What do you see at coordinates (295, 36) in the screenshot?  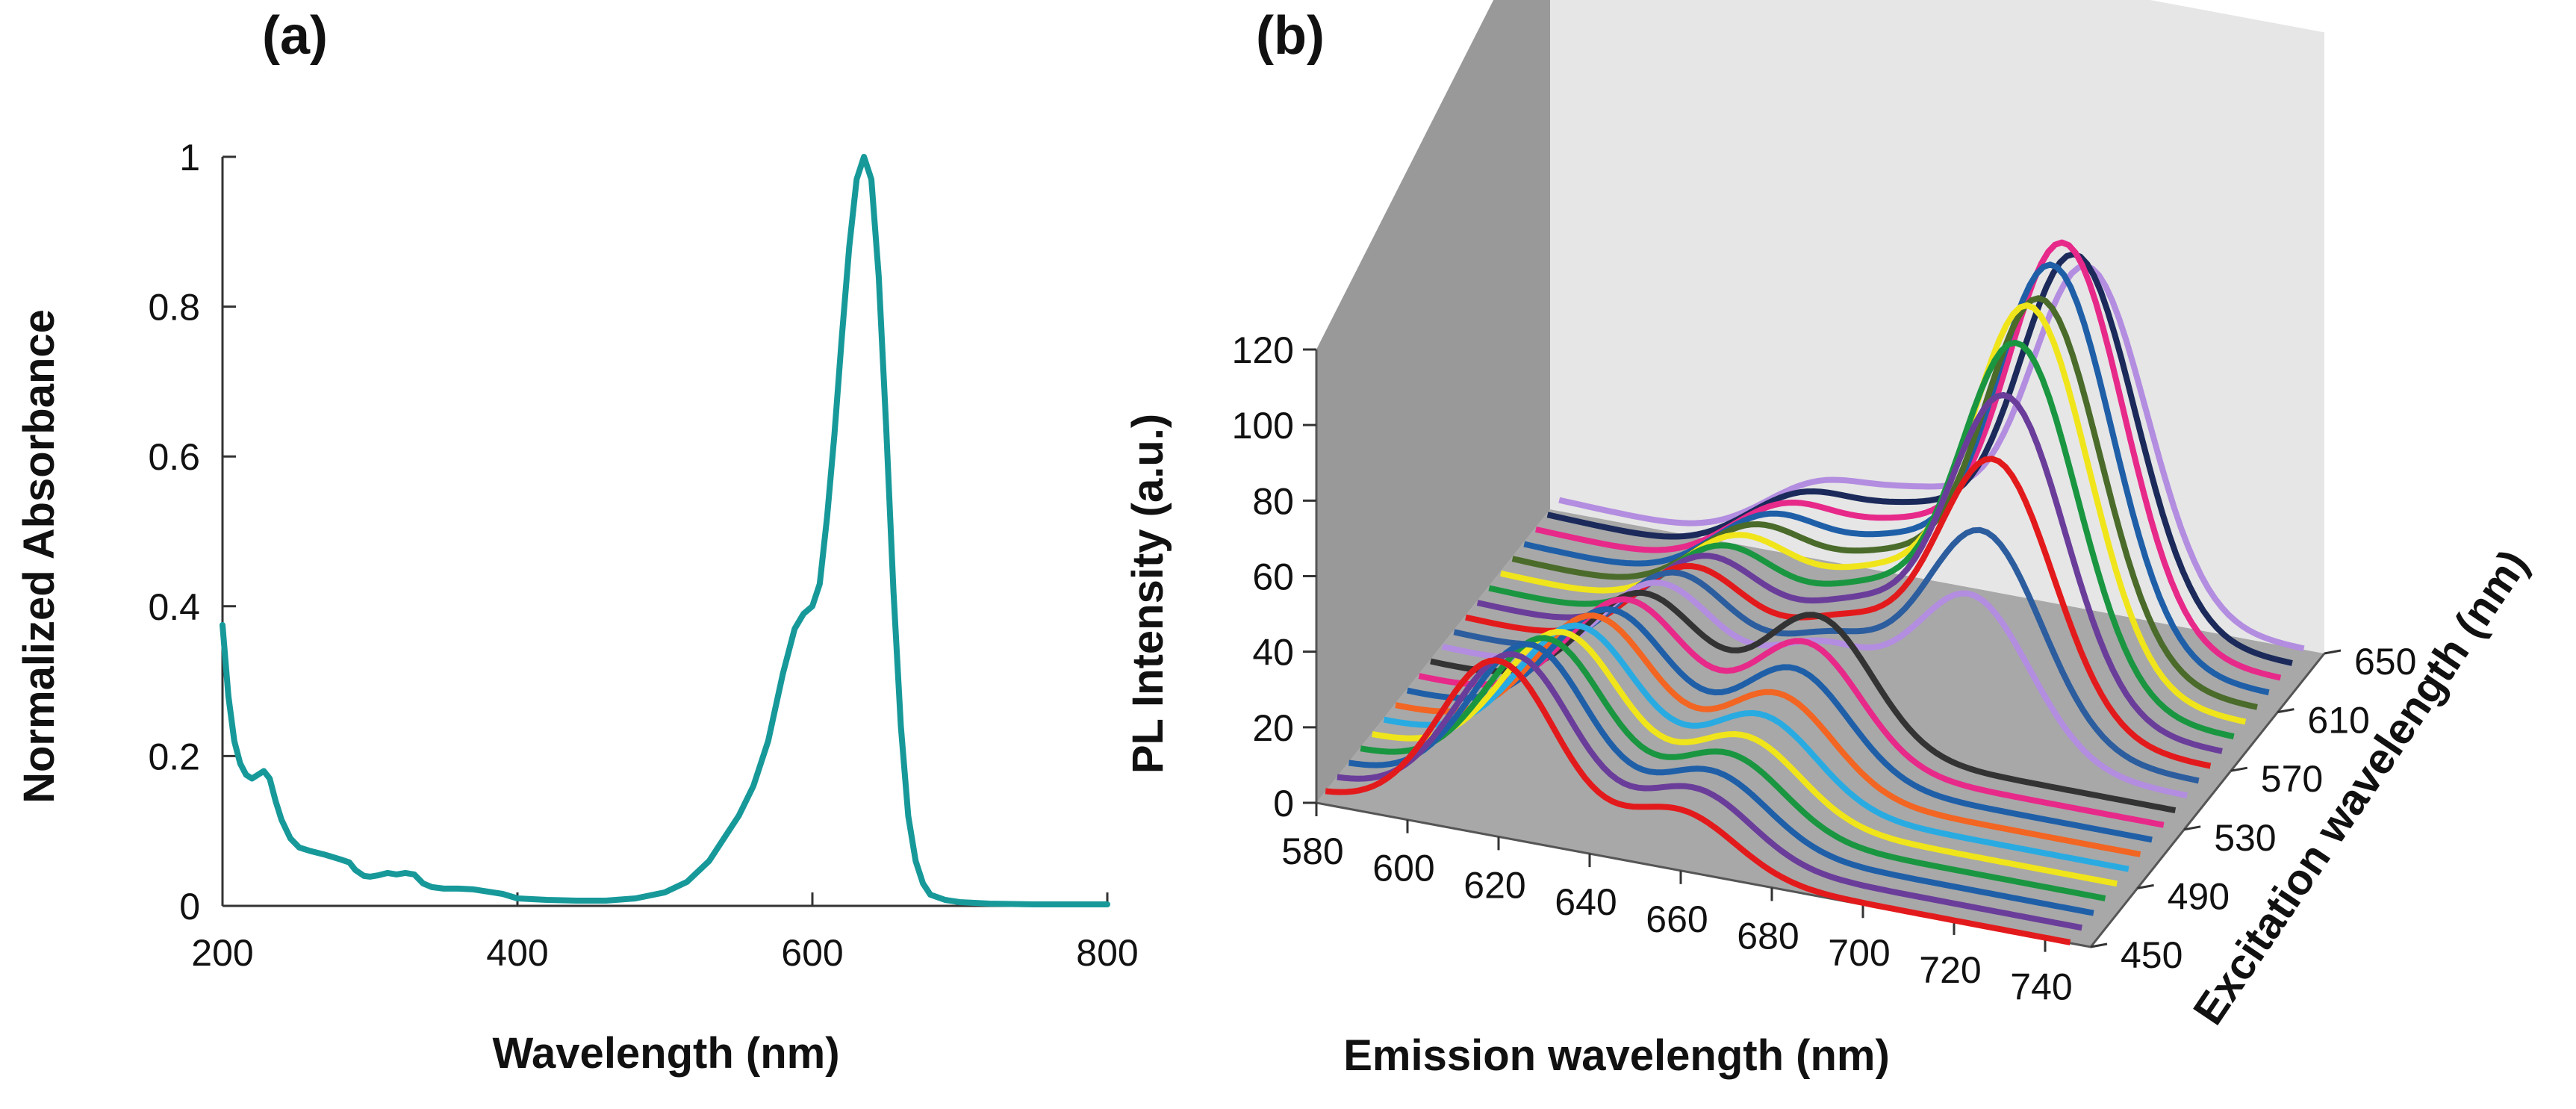 I see `panel-a-label: (a)` at bounding box center [295, 36].